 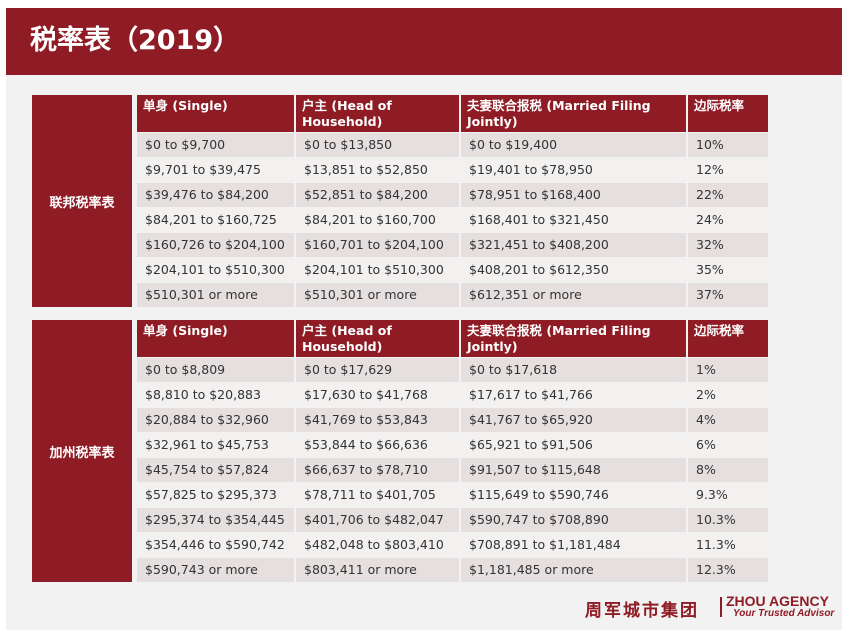 I want to click on california-table-cell: $295,374 to $354,445, so click(x=215, y=520).